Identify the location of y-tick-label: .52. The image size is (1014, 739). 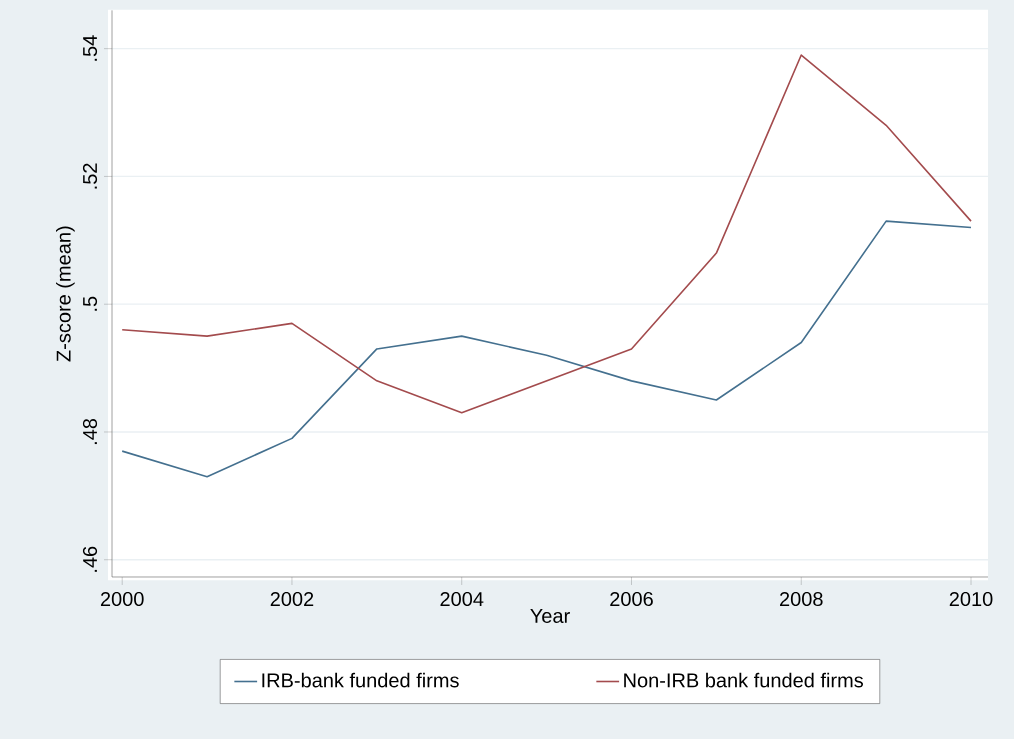
(90, 176).